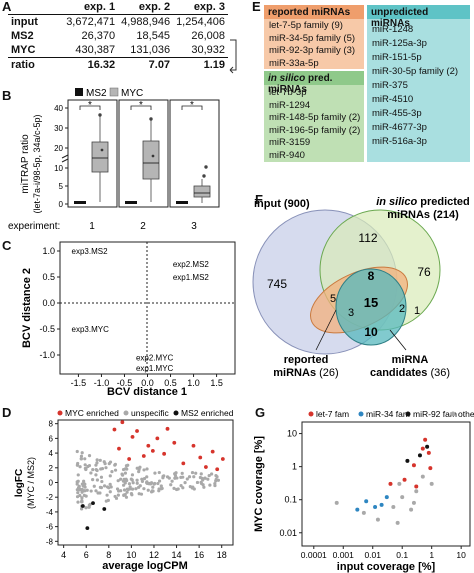 Image resolution: width=474 pixels, height=573 pixels. I want to click on venn-candidates-label: miRNA, so click(410, 360).